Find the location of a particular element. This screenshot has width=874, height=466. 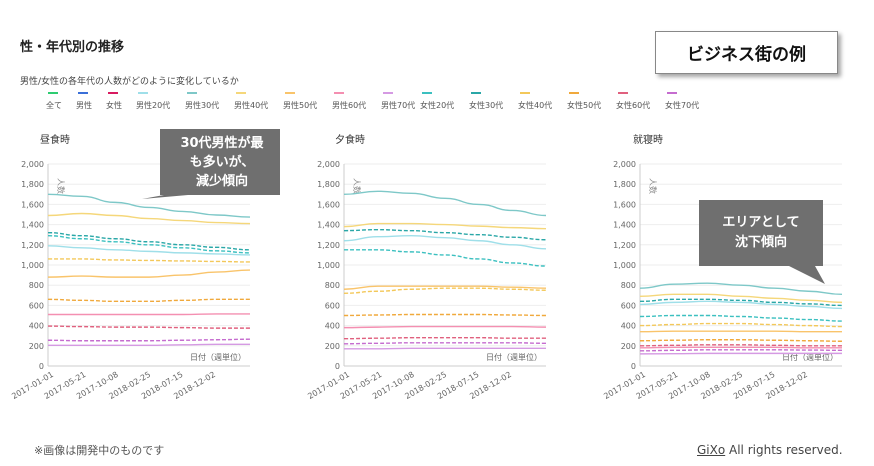

legend-label: 女性30代 is located at coordinates (486, 105).